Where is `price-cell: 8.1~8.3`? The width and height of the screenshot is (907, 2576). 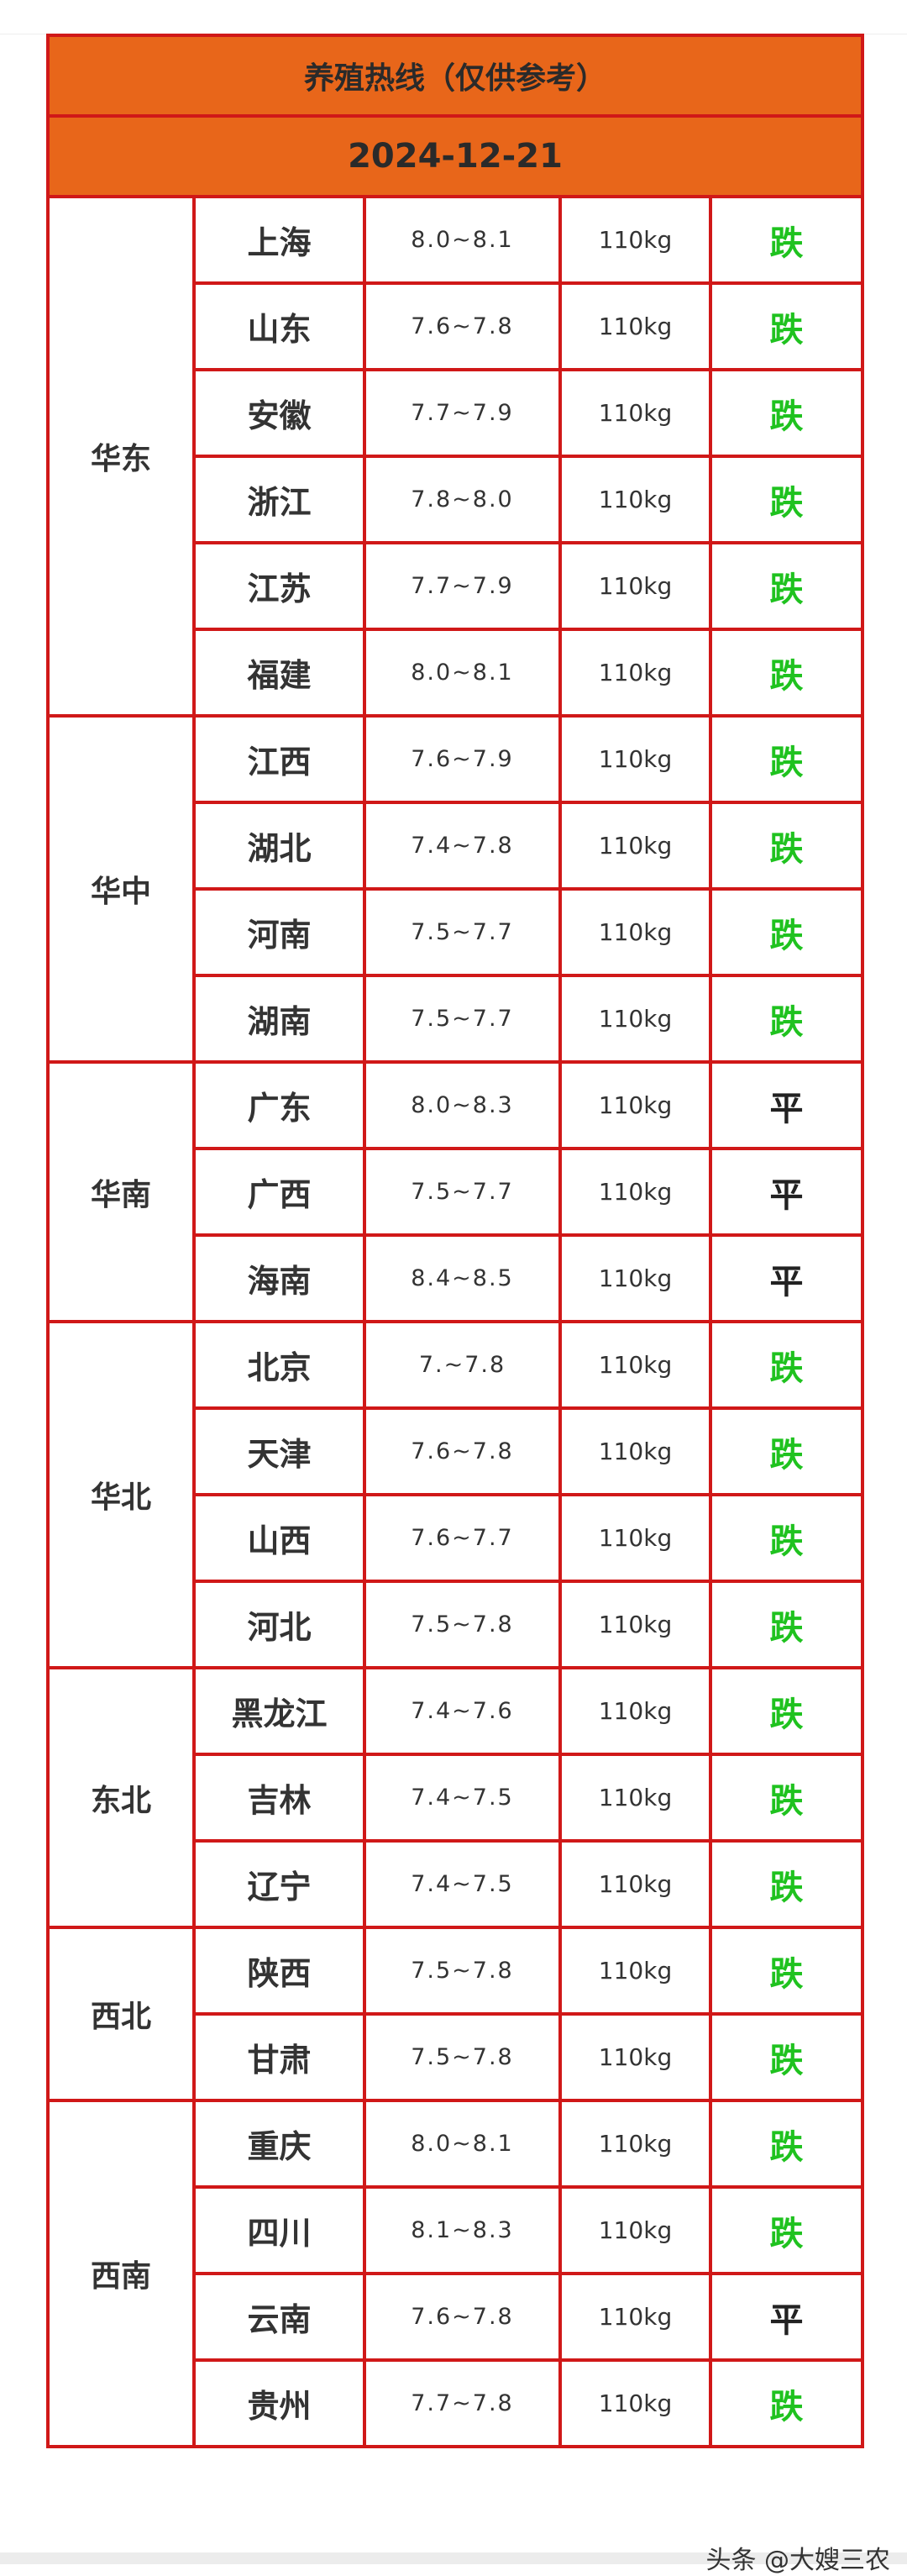
price-cell: 8.1~8.3 is located at coordinates (462, 2230).